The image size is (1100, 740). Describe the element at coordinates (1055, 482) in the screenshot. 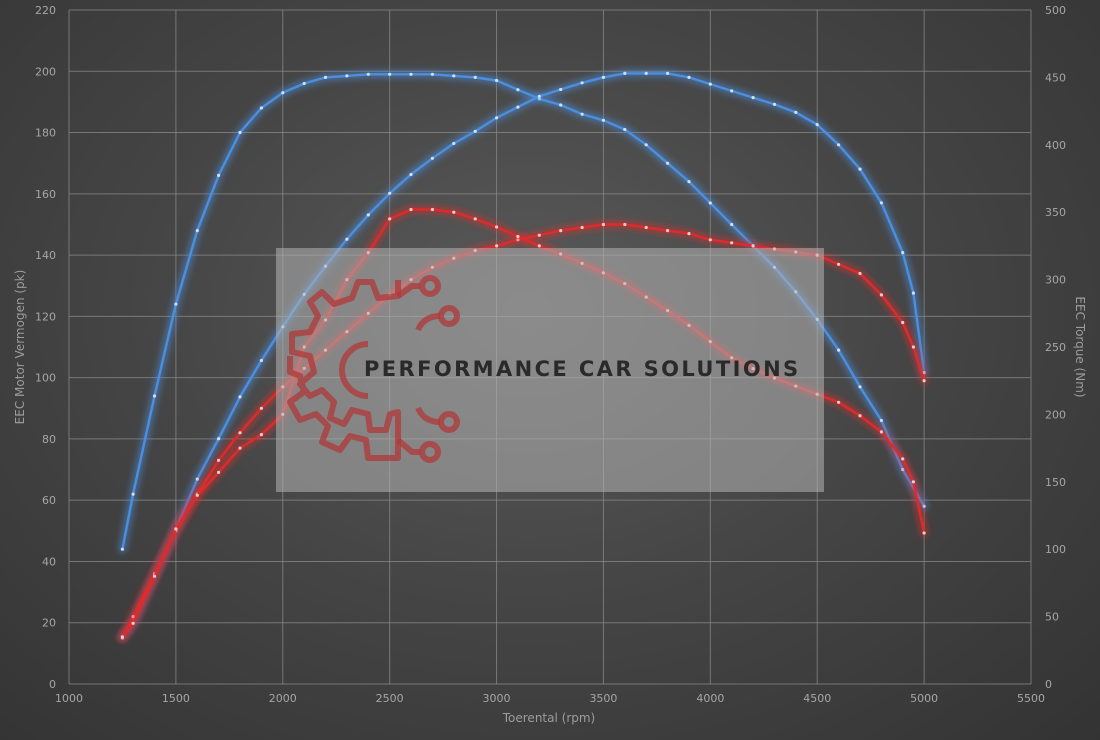

I see `y2-tick-label: 150` at that location.